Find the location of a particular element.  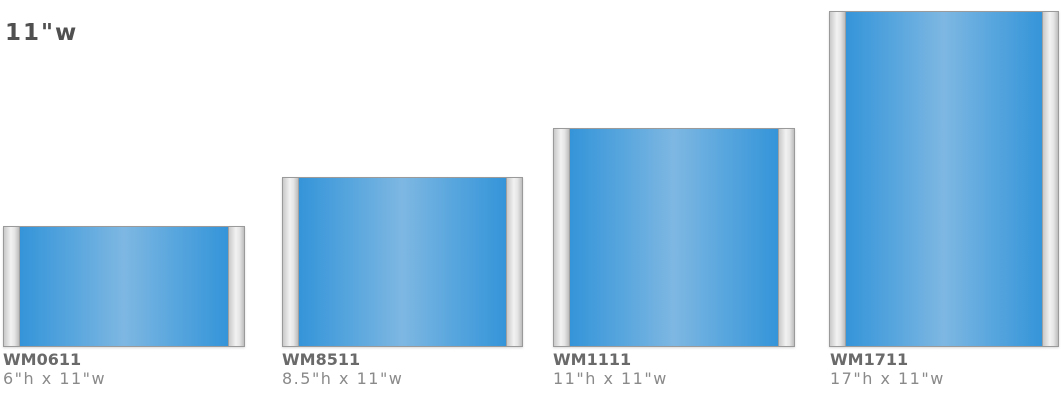

product-model: WM1111 is located at coordinates (592, 359).